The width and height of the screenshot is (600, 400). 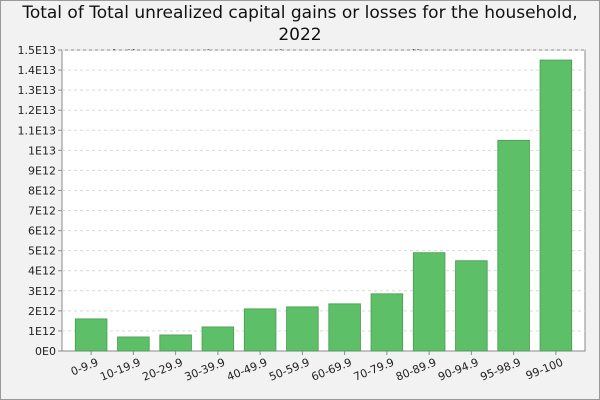 I want to click on y-tick-label: 3E12, so click(x=42, y=291).